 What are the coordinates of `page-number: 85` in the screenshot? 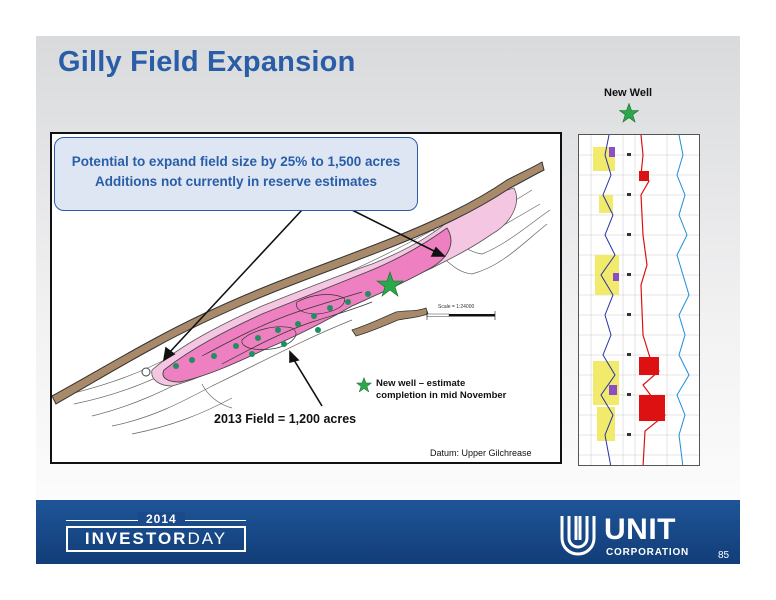 It's located at (724, 555).